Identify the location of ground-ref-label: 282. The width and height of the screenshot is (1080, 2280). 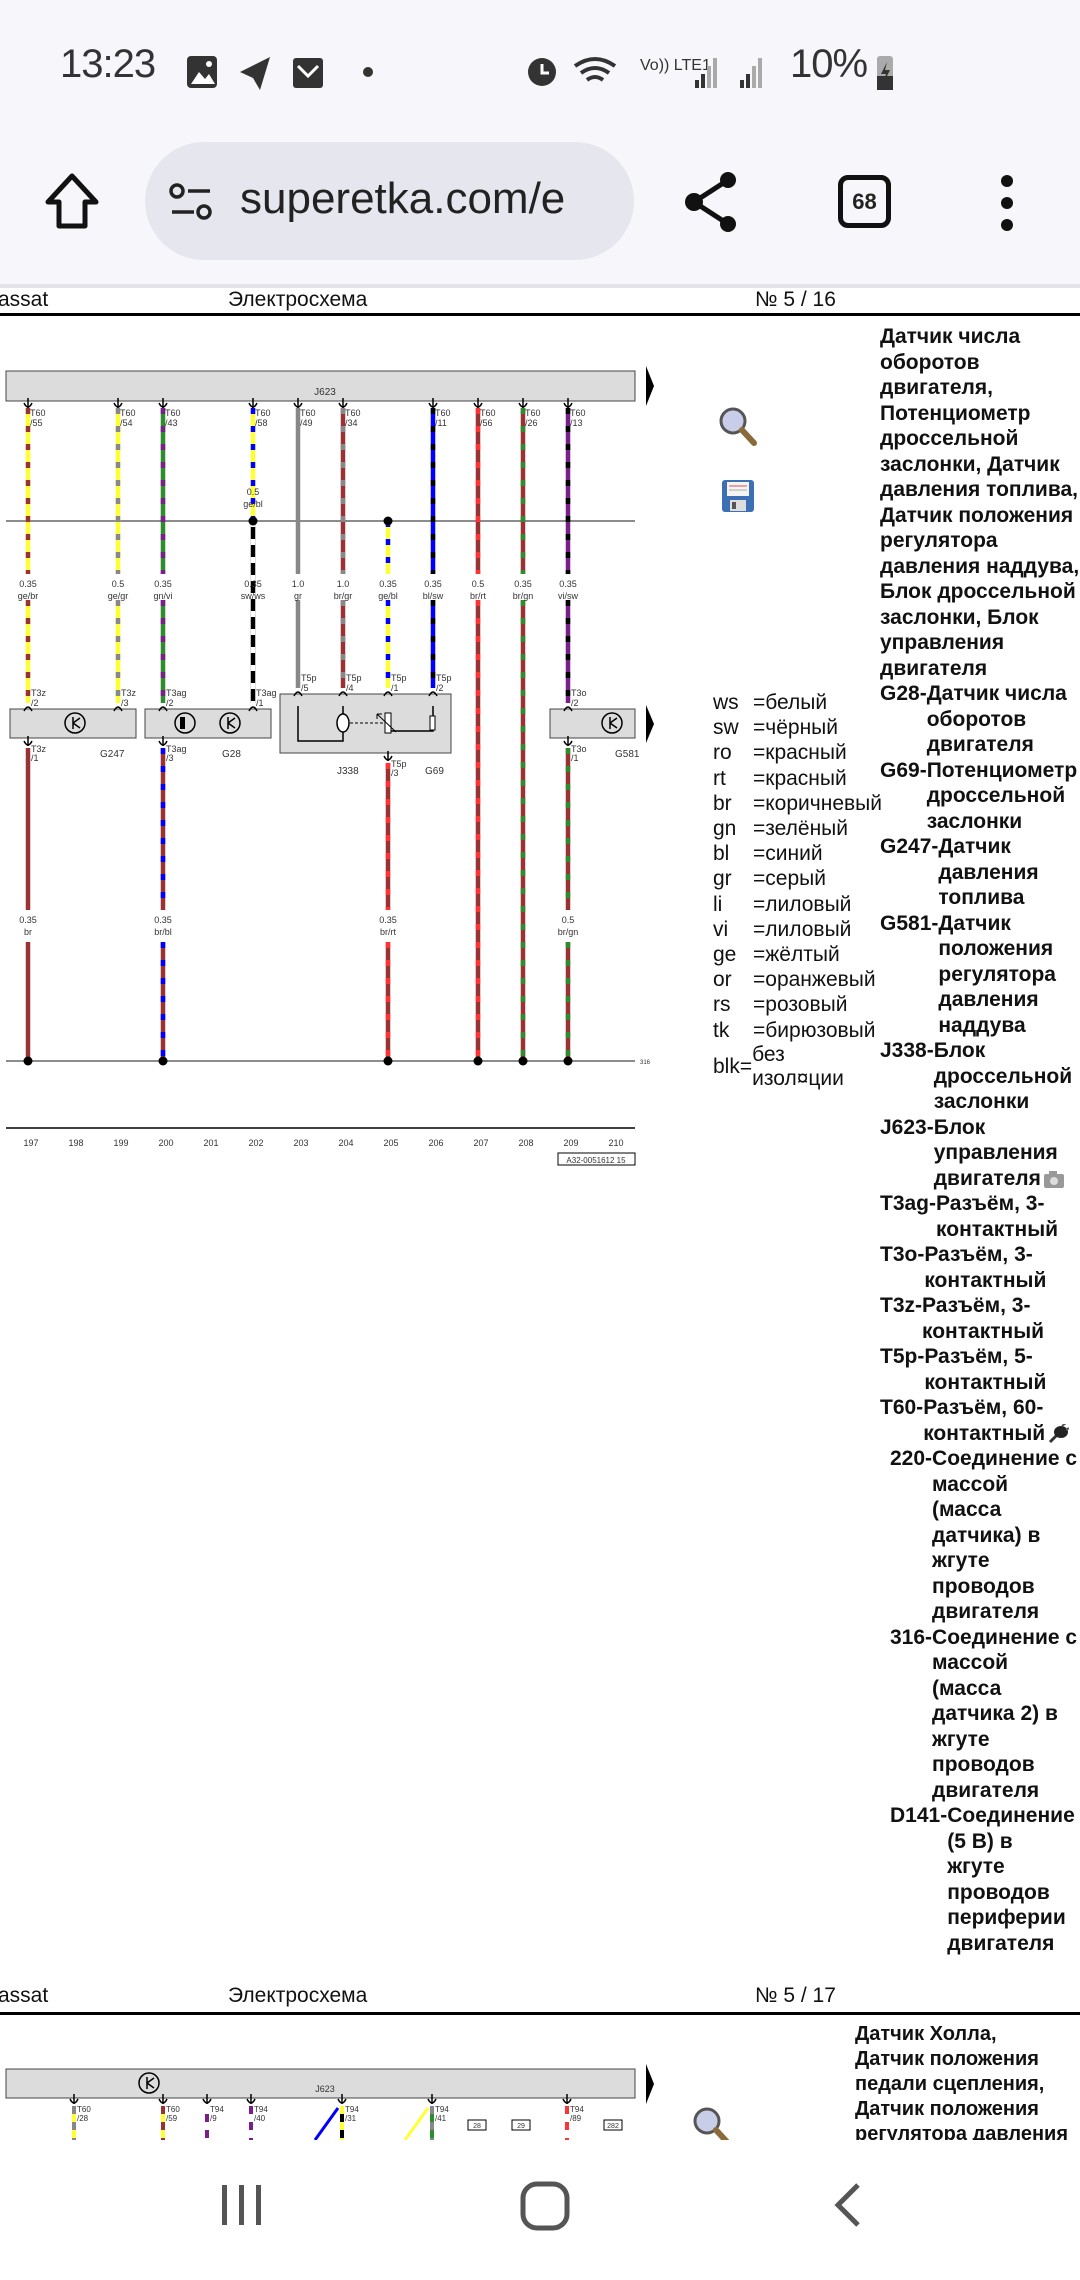
(613, 2126).